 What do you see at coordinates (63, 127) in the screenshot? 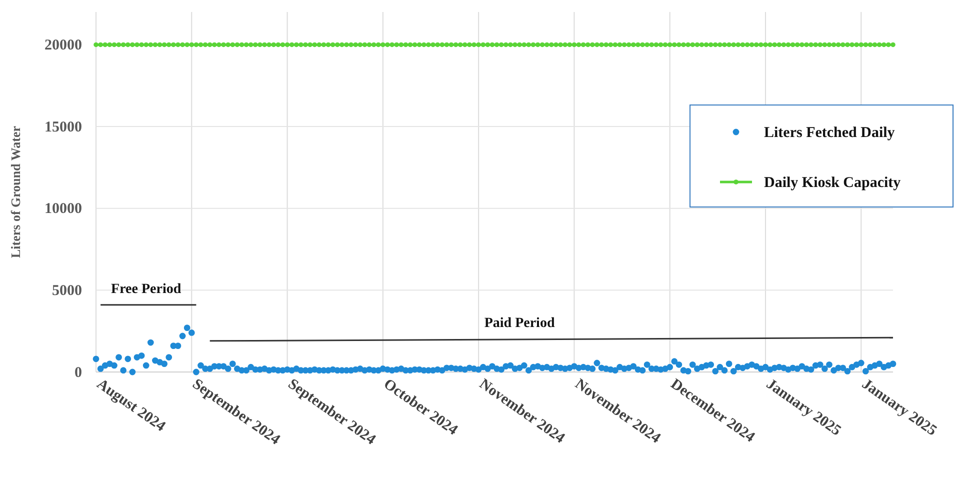
I see `y-tick-label: 15000` at bounding box center [63, 127].